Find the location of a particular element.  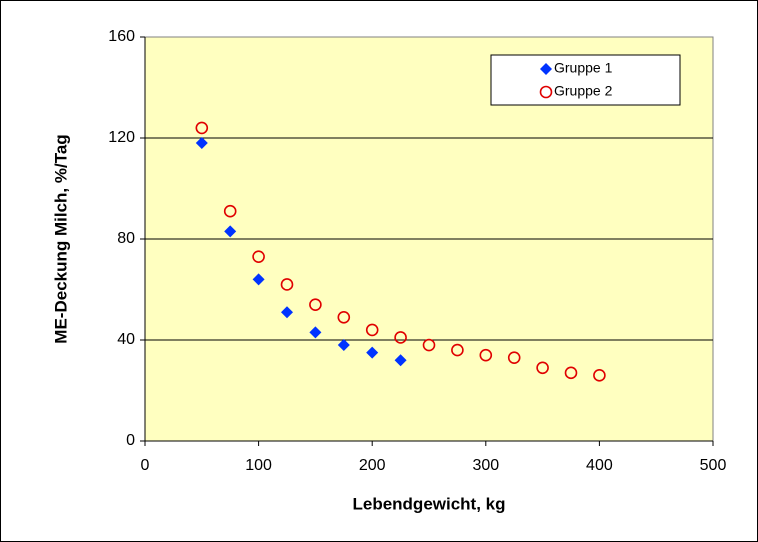

y-tick-label: 0 is located at coordinates (130, 440).